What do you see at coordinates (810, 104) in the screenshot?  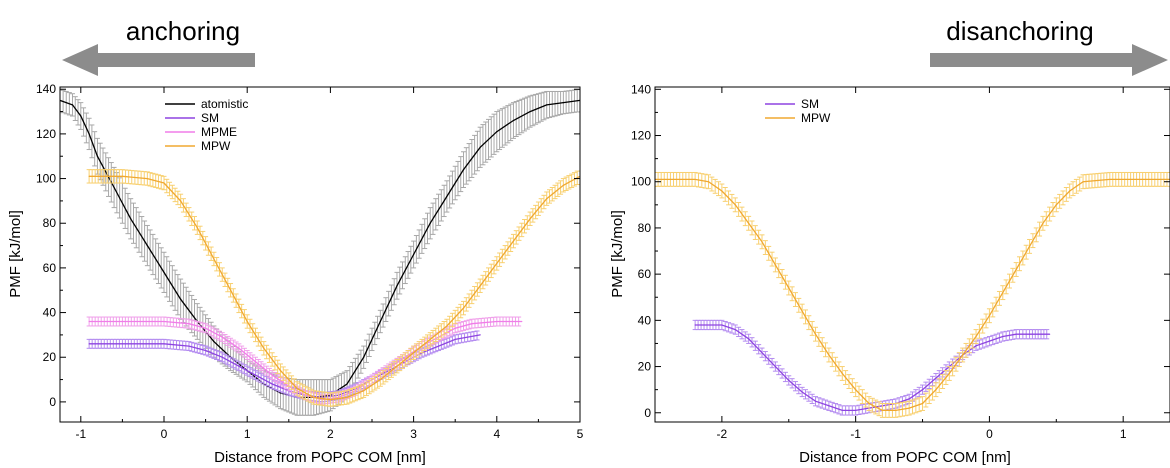 I see `legend-label-sm: SM` at bounding box center [810, 104].